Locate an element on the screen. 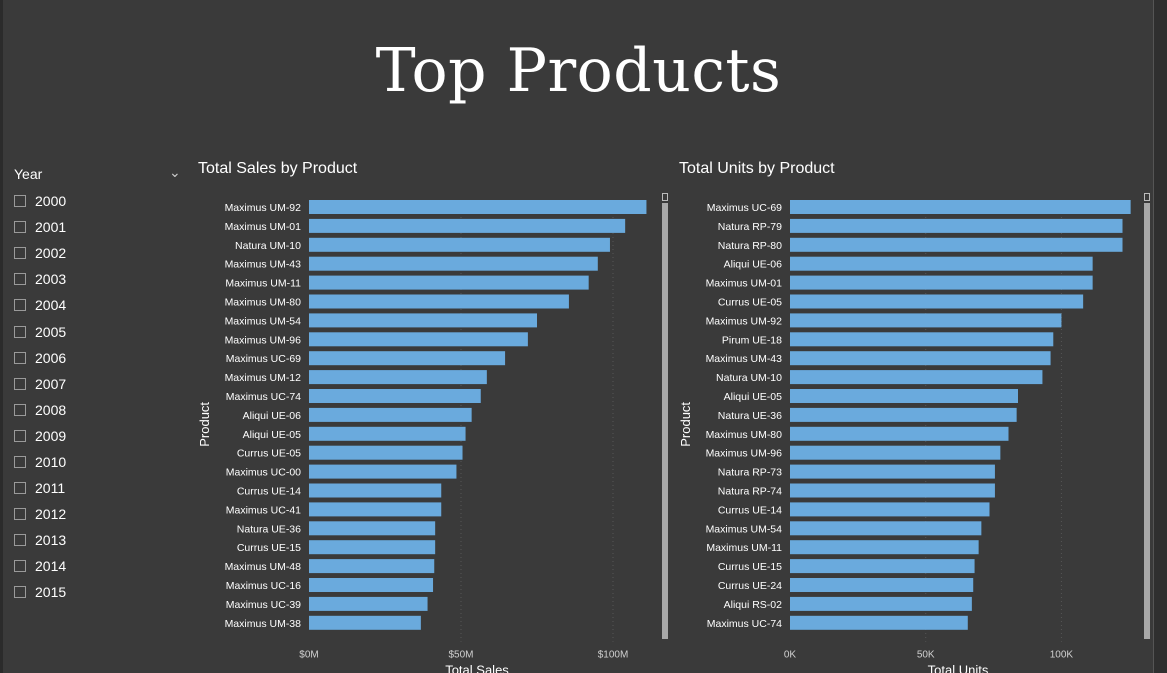 This screenshot has height=673, width=1167. slicer-item-2010: 2010 is located at coordinates (99, 462).